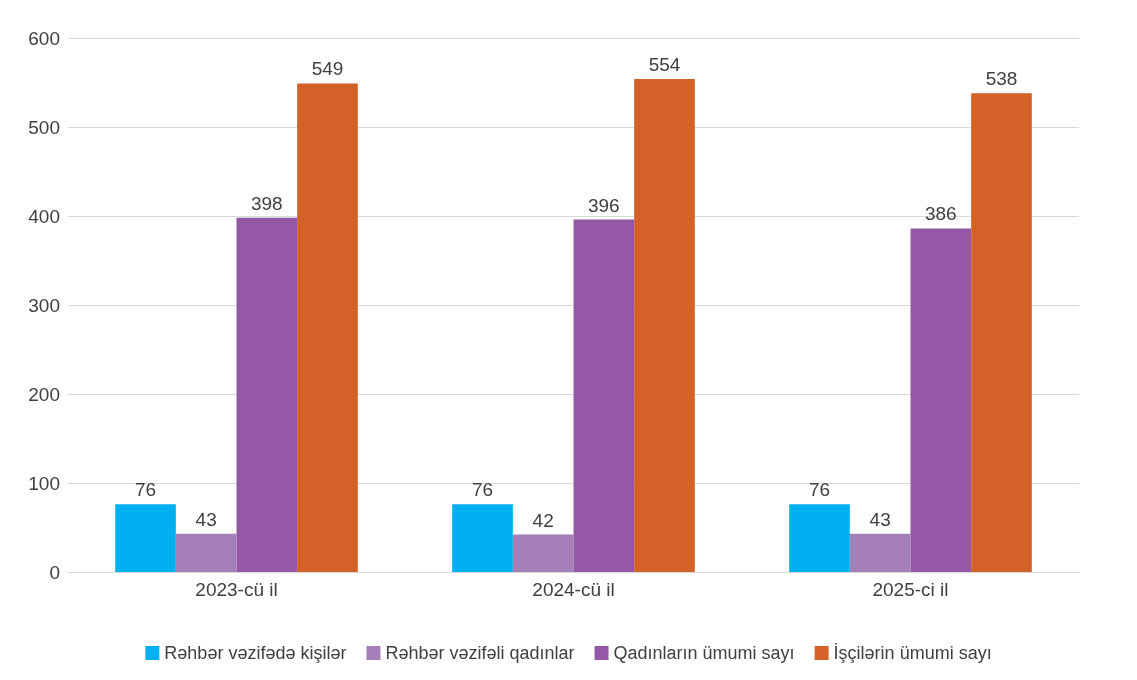  I want to click on data-label: 42, so click(543, 520).